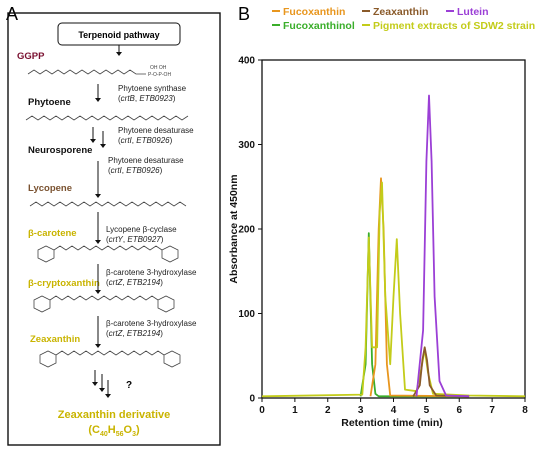  Describe the element at coordinates (152, 88) in the screenshot. I see `svg-text: Phytoene synthase` at that location.